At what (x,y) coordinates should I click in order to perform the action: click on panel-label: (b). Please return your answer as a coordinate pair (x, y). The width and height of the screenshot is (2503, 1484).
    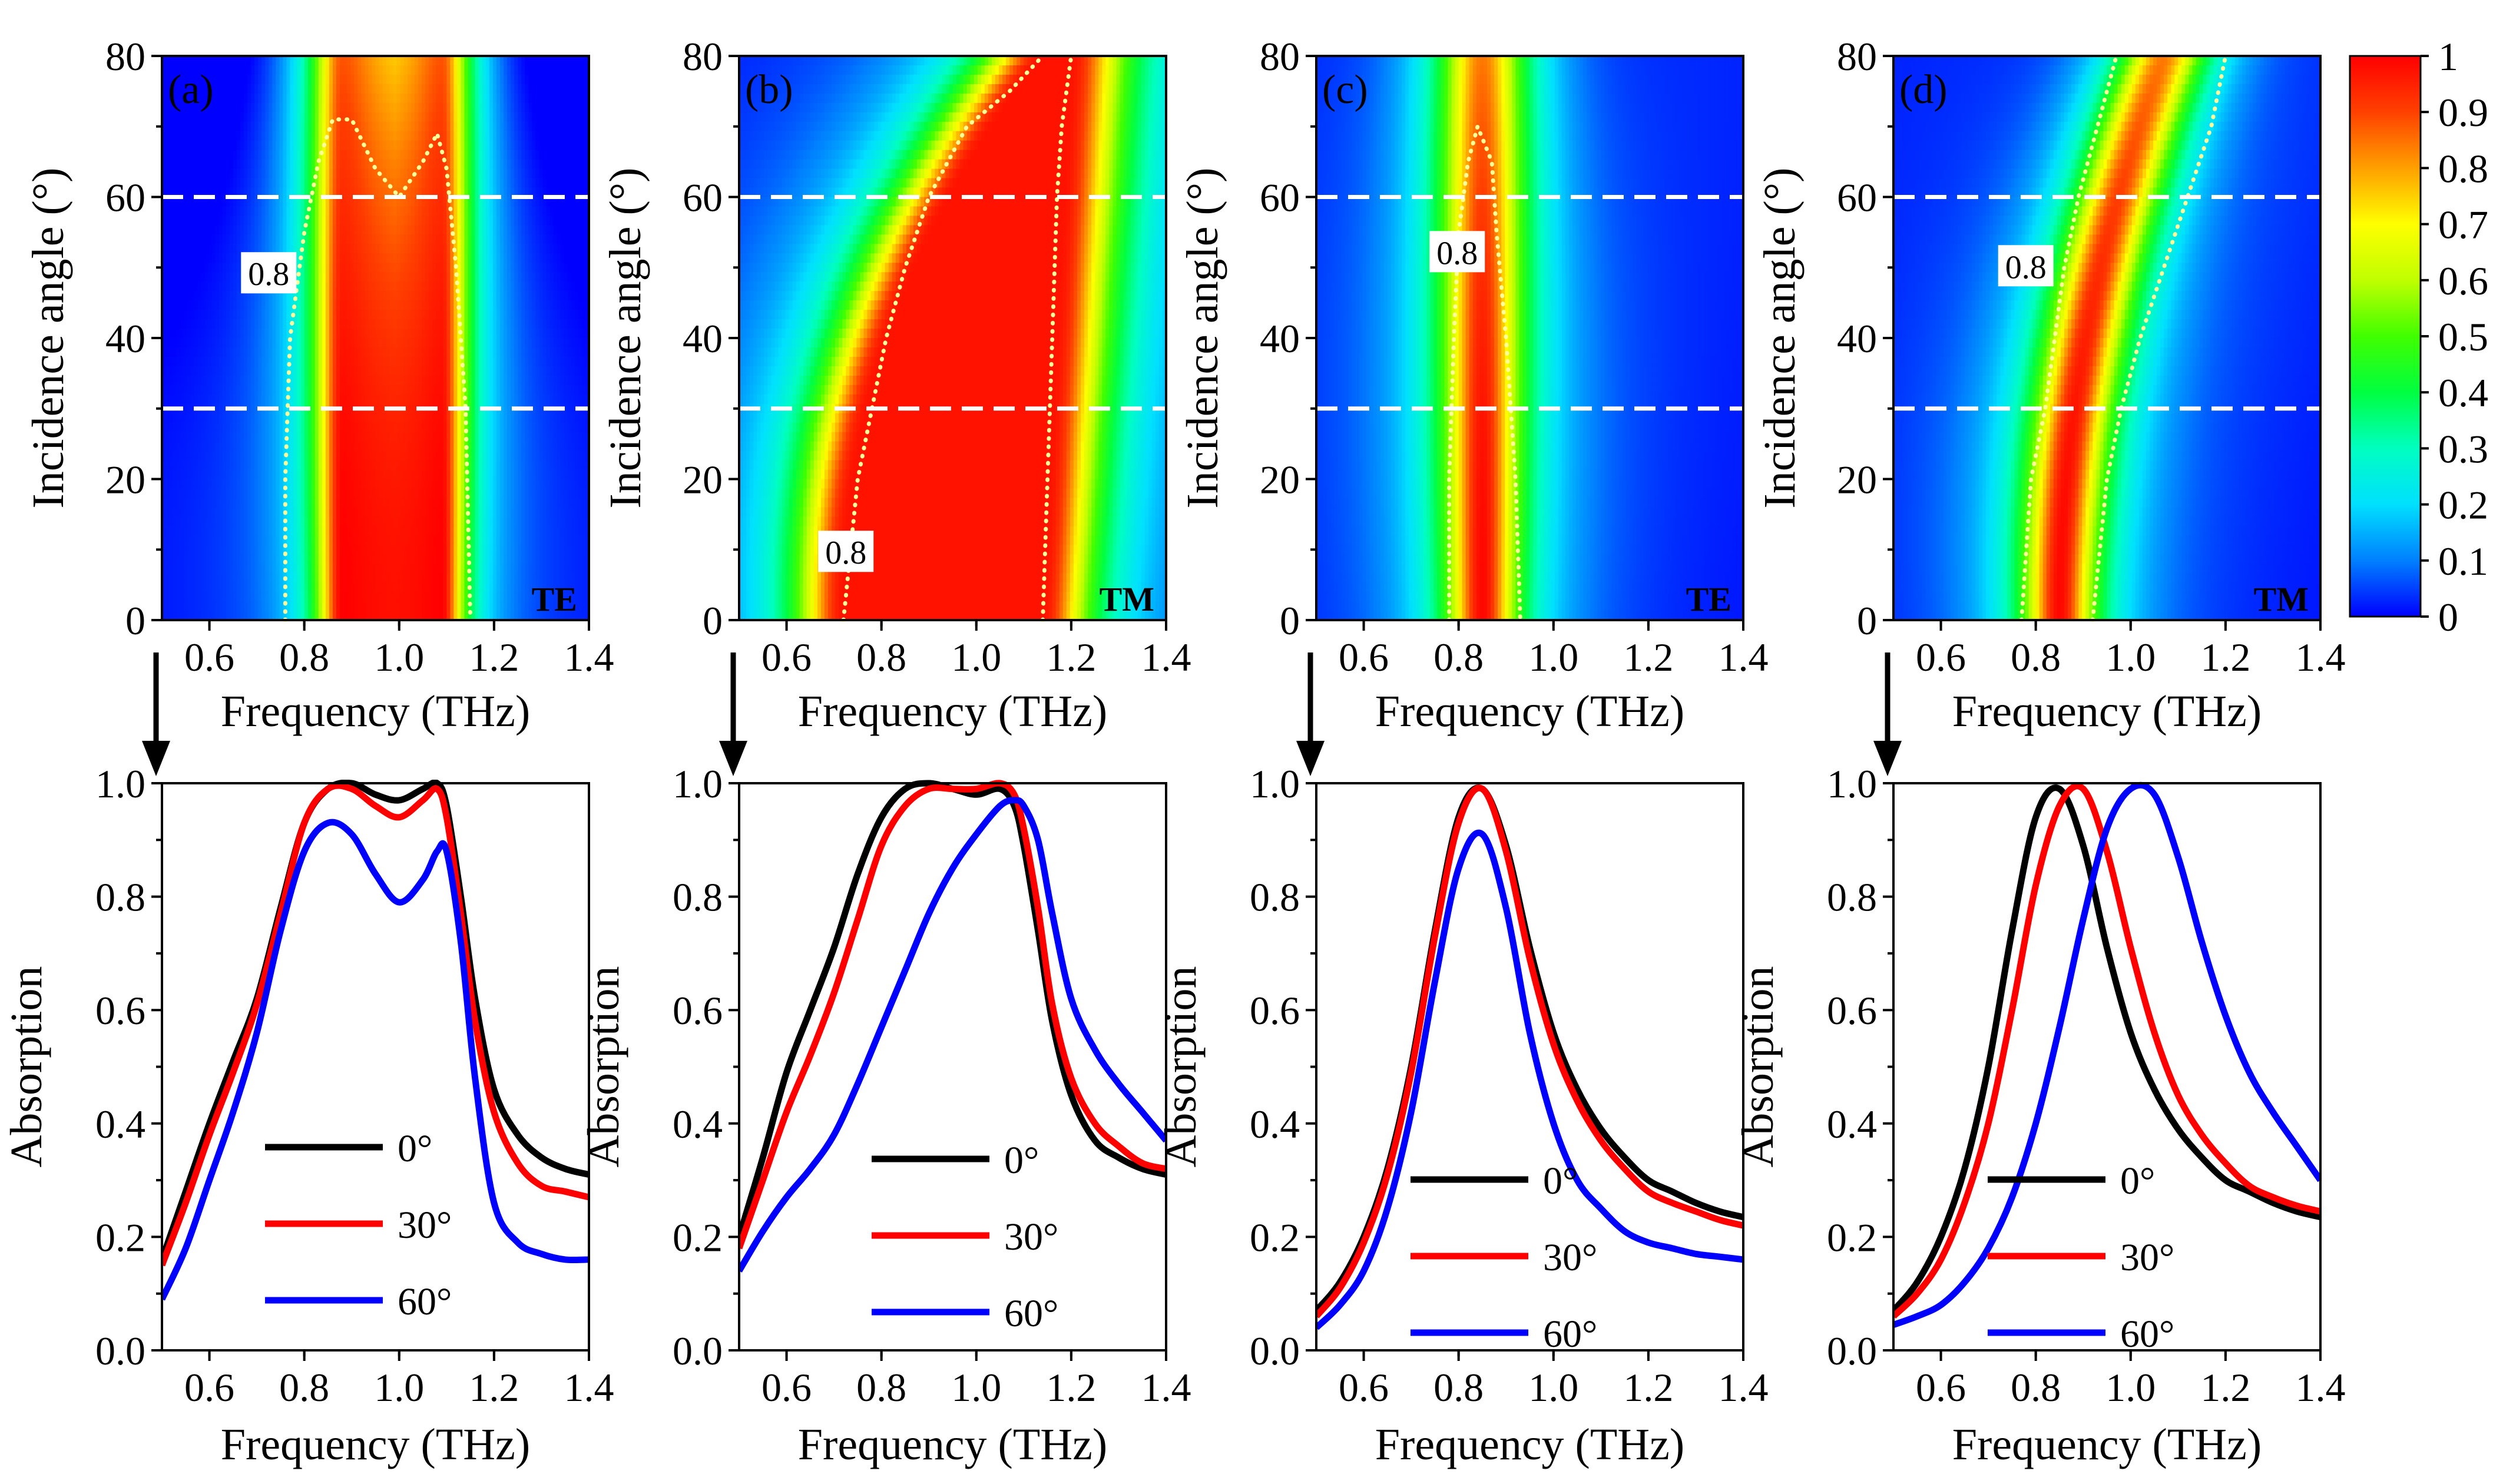
    Looking at the image, I should click on (769, 89).